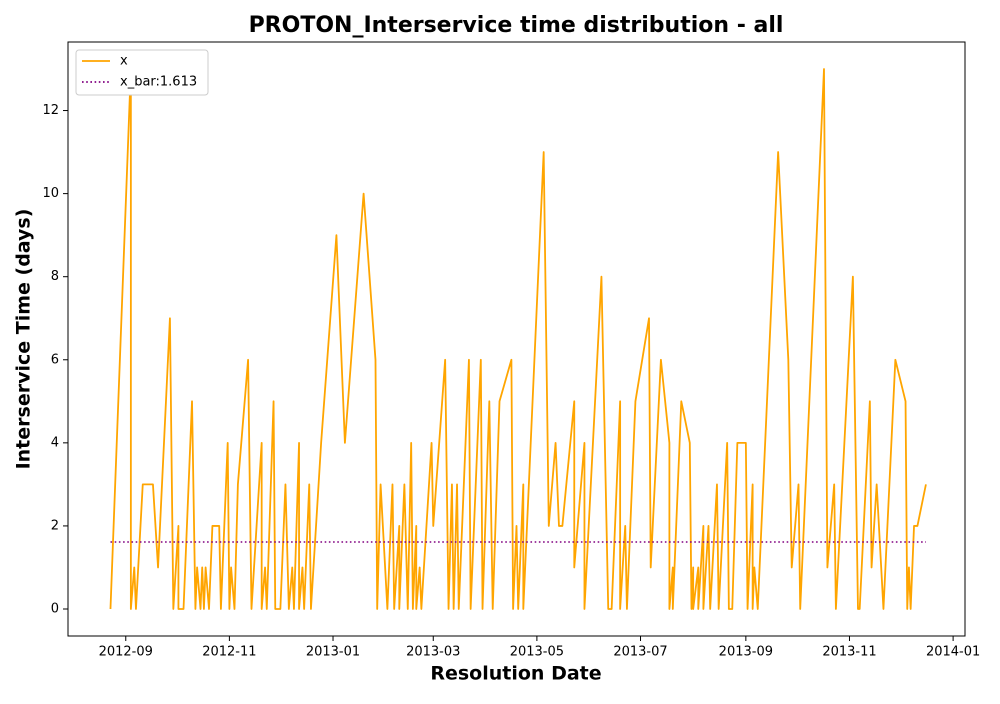 The width and height of the screenshot is (1000, 704). What do you see at coordinates (55, 609) in the screenshot?
I see `y-tick-label: 0` at bounding box center [55, 609].